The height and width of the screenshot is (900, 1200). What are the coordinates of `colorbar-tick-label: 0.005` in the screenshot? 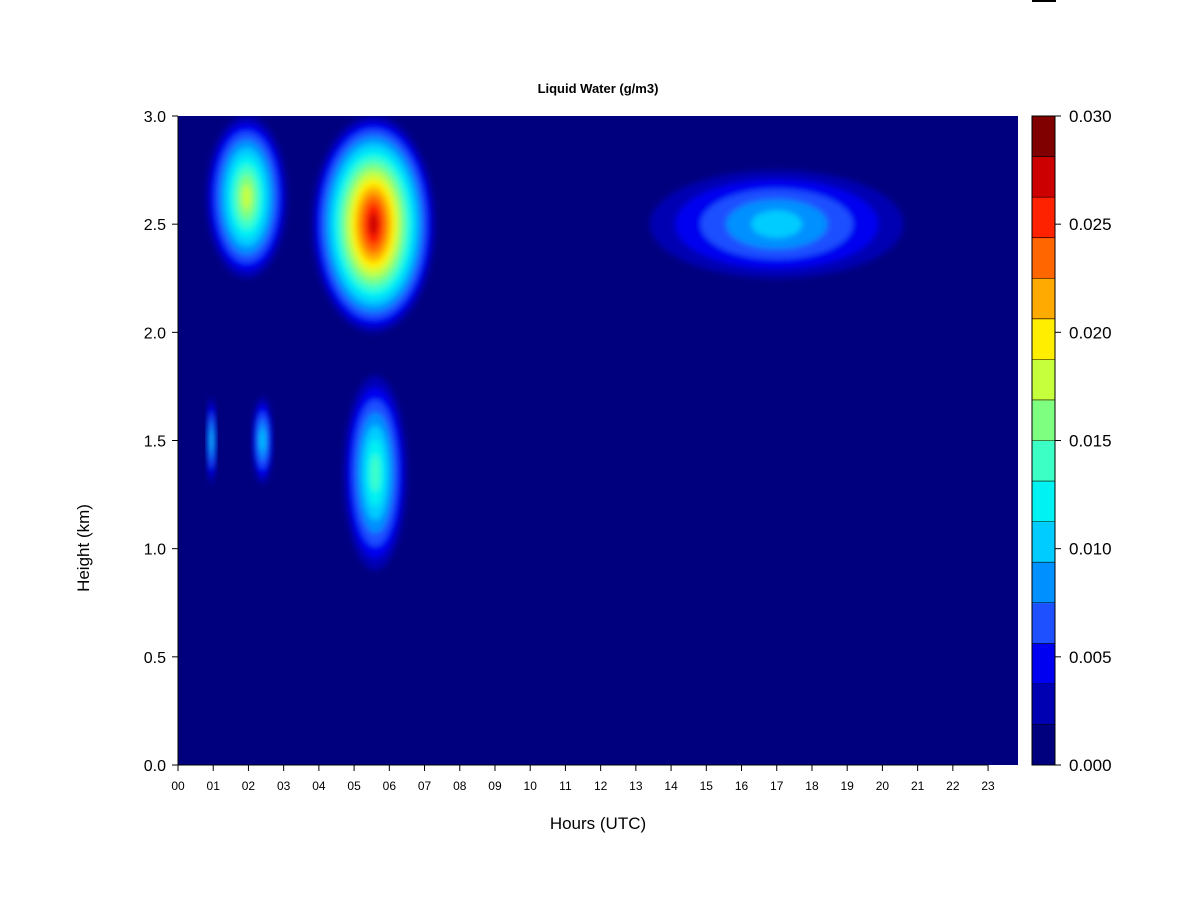 It's located at (1090, 657).